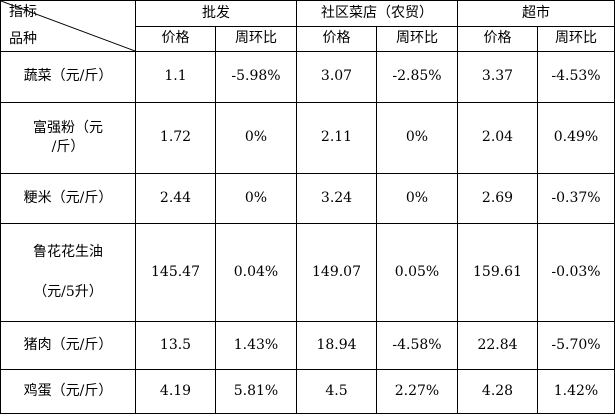 The image size is (615, 420). What do you see at coordinates (175, 77) in the screenshot?
I see `table-cell: 1.1` at bounding box center [175, 77].